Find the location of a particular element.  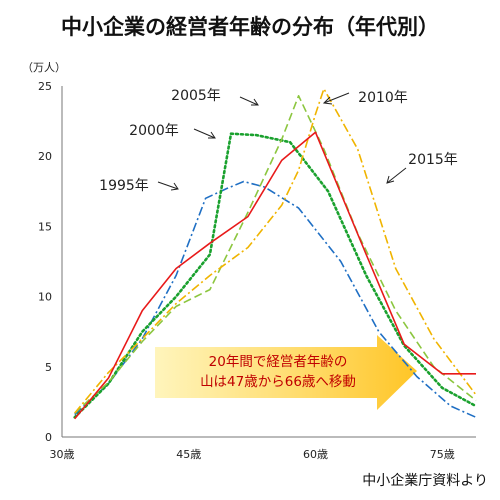

y-tick-label: 25 is located at coordinates (45, 86).